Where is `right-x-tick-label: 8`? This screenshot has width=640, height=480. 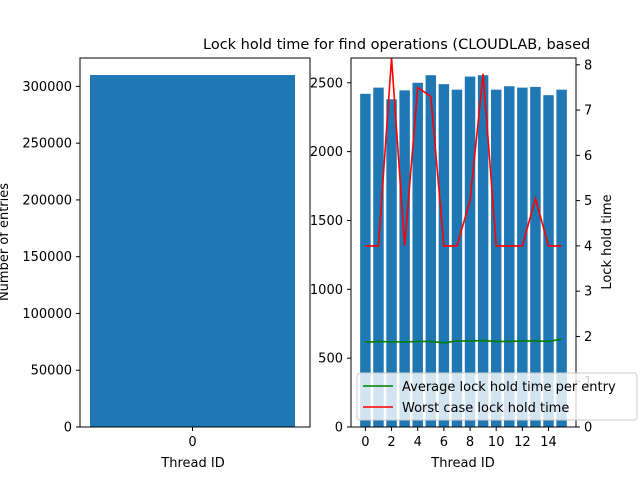
right-x-tick-label: 8 is located at coordinates (470, 442).